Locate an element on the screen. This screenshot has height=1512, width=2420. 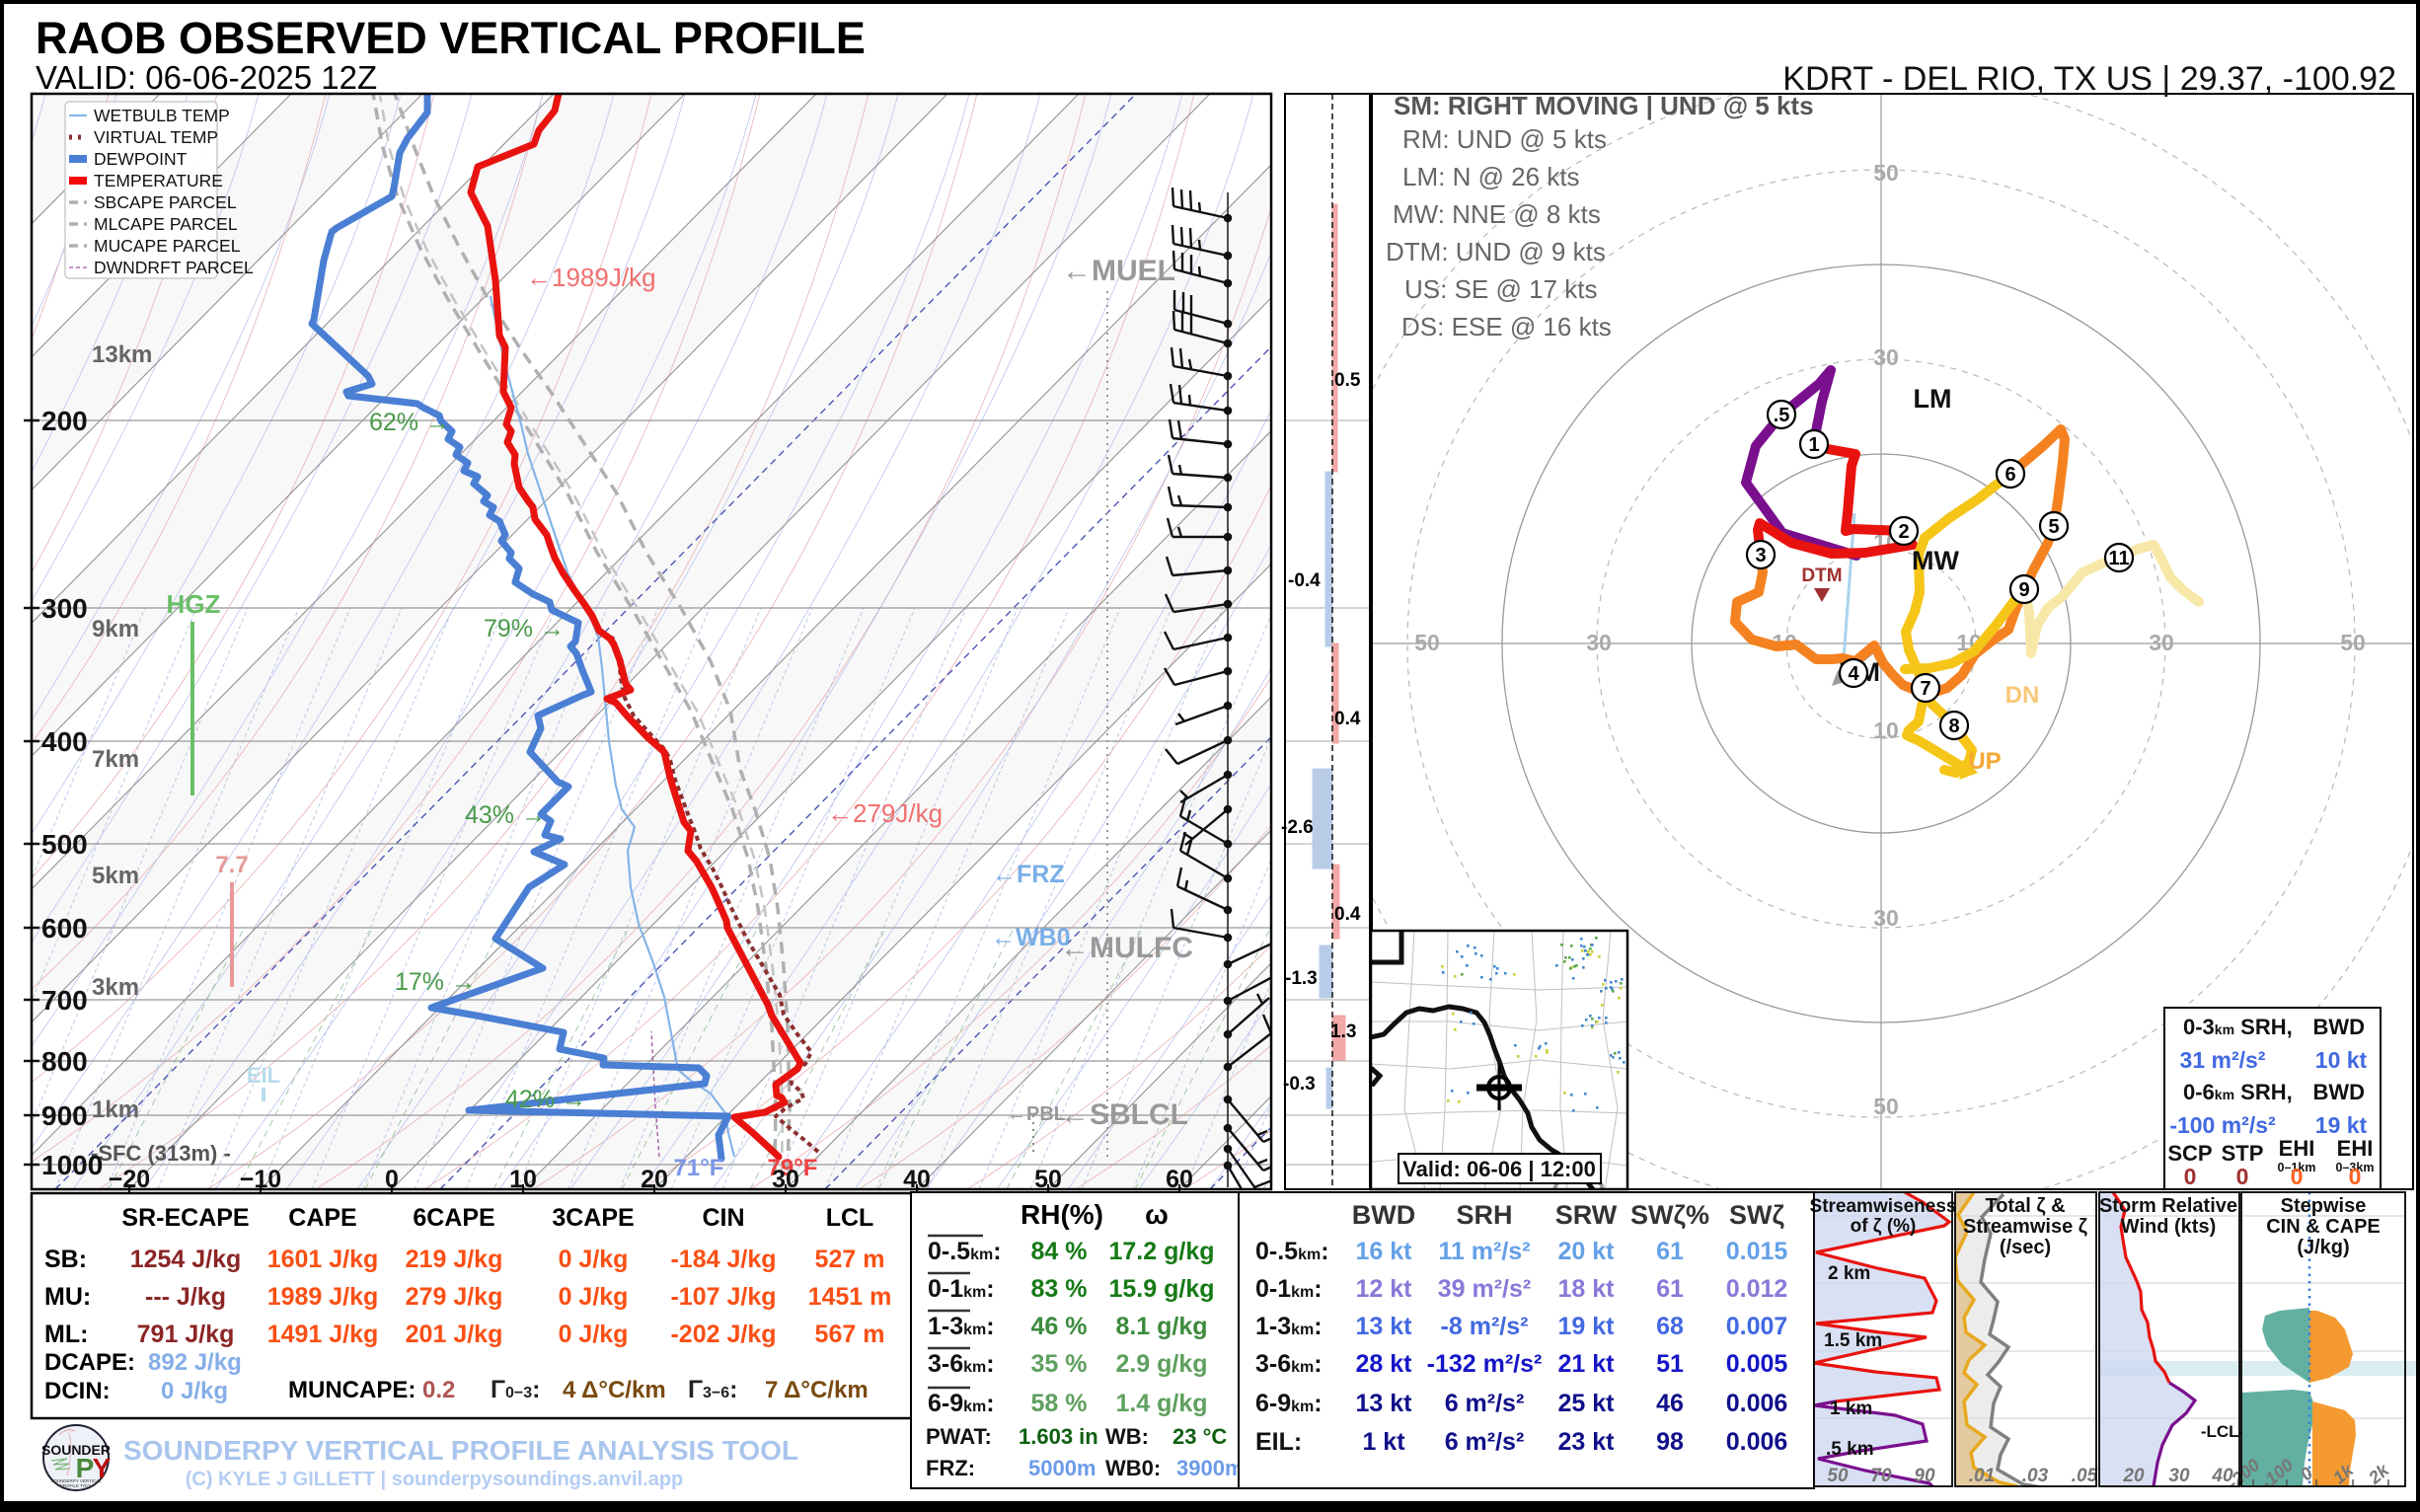
svg-text: 1254 J/kg is located at coordinates (186, 1259).